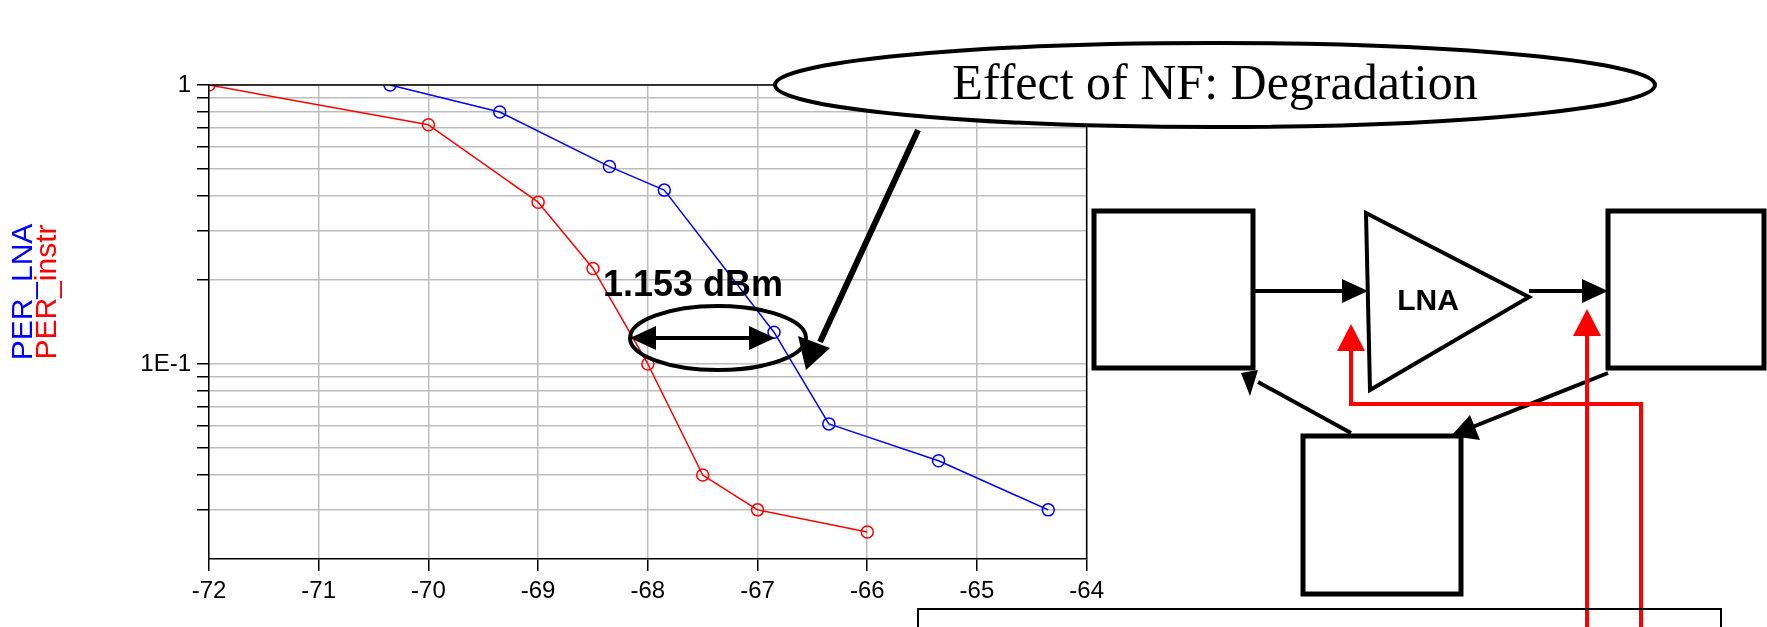  I want to click on y-tick-label: 1, so click(184, 83).